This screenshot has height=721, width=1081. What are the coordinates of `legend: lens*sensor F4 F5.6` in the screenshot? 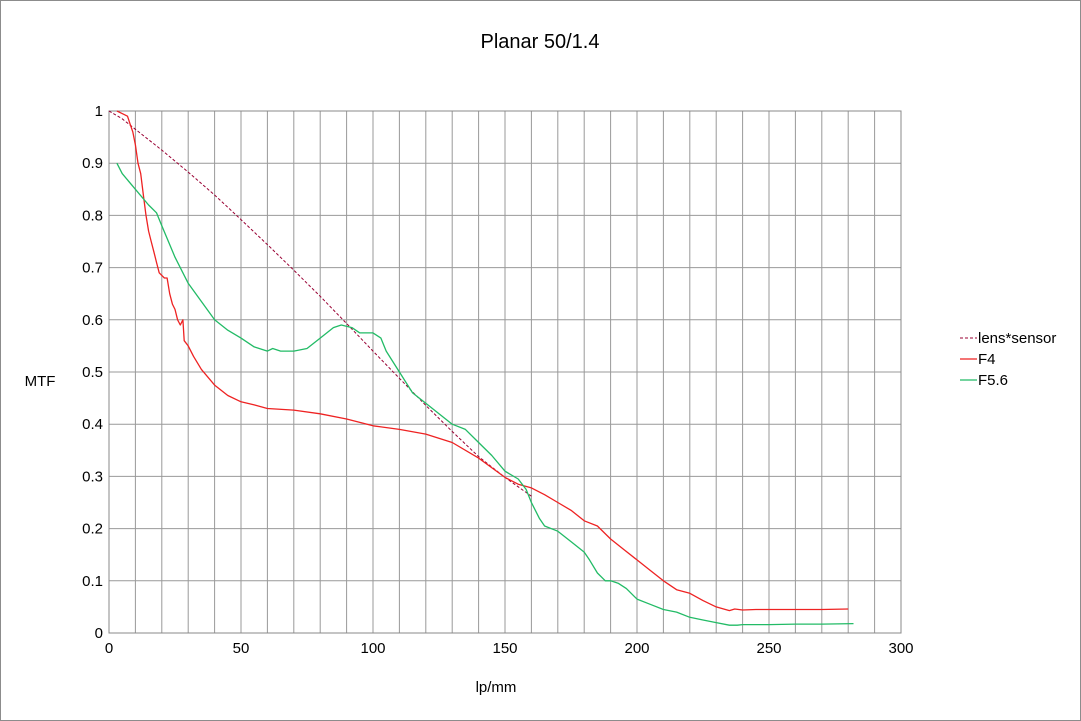 It's located at (1008, 359).